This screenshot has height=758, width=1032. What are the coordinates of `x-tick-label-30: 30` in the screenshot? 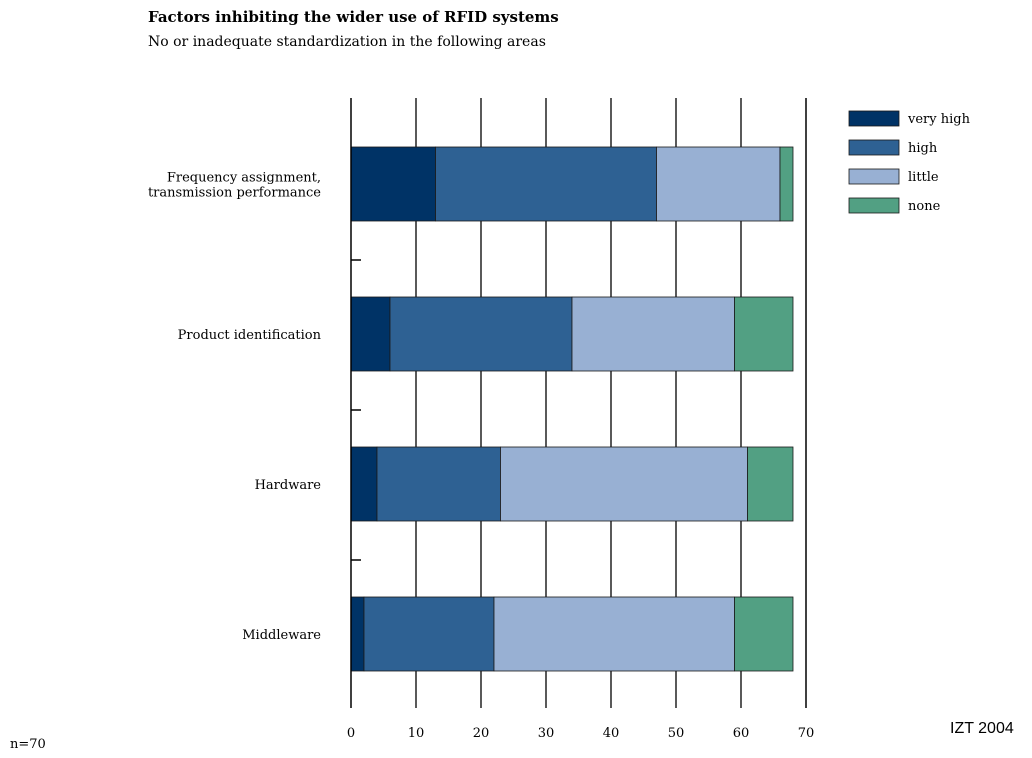 It's located at (546, 733).